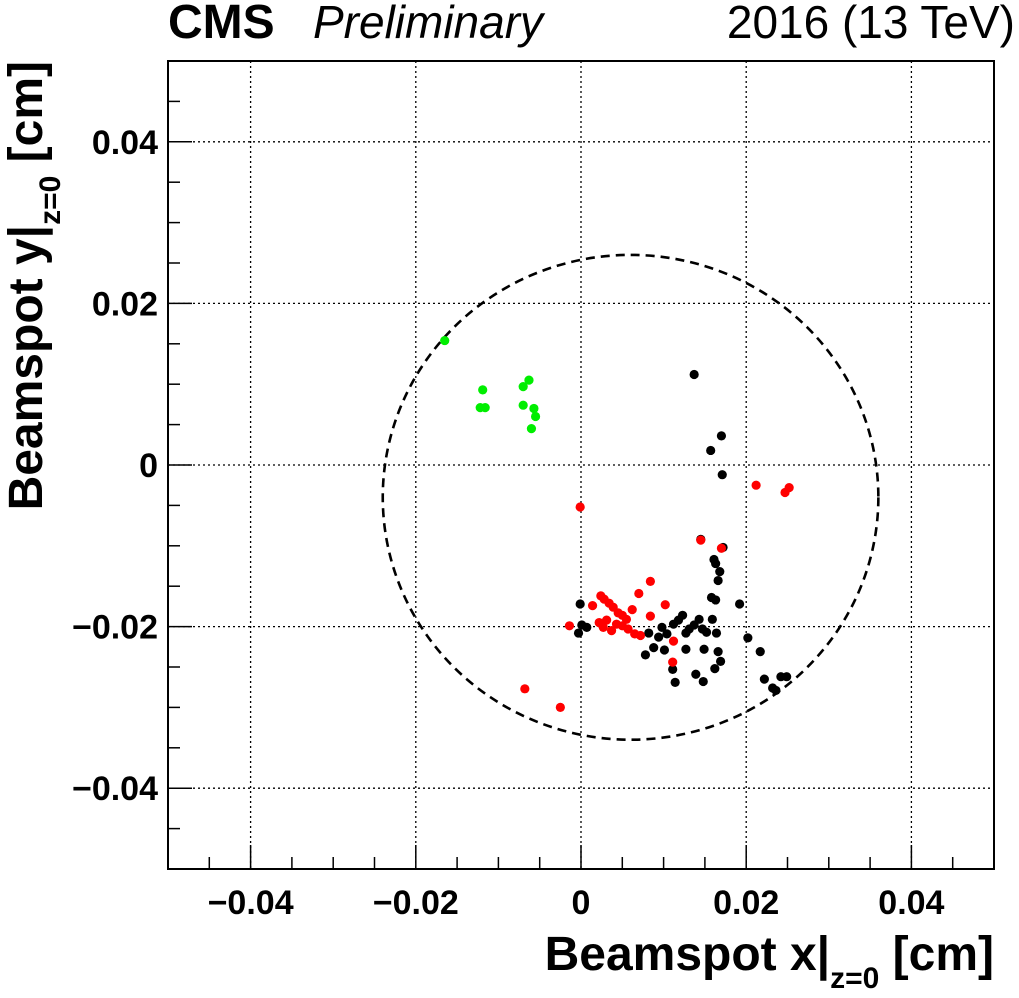  What do you see at coordinates (125, 304) in the screenshot?
I see `y-tick-label: 0.02` at bounding box center [125, 304].